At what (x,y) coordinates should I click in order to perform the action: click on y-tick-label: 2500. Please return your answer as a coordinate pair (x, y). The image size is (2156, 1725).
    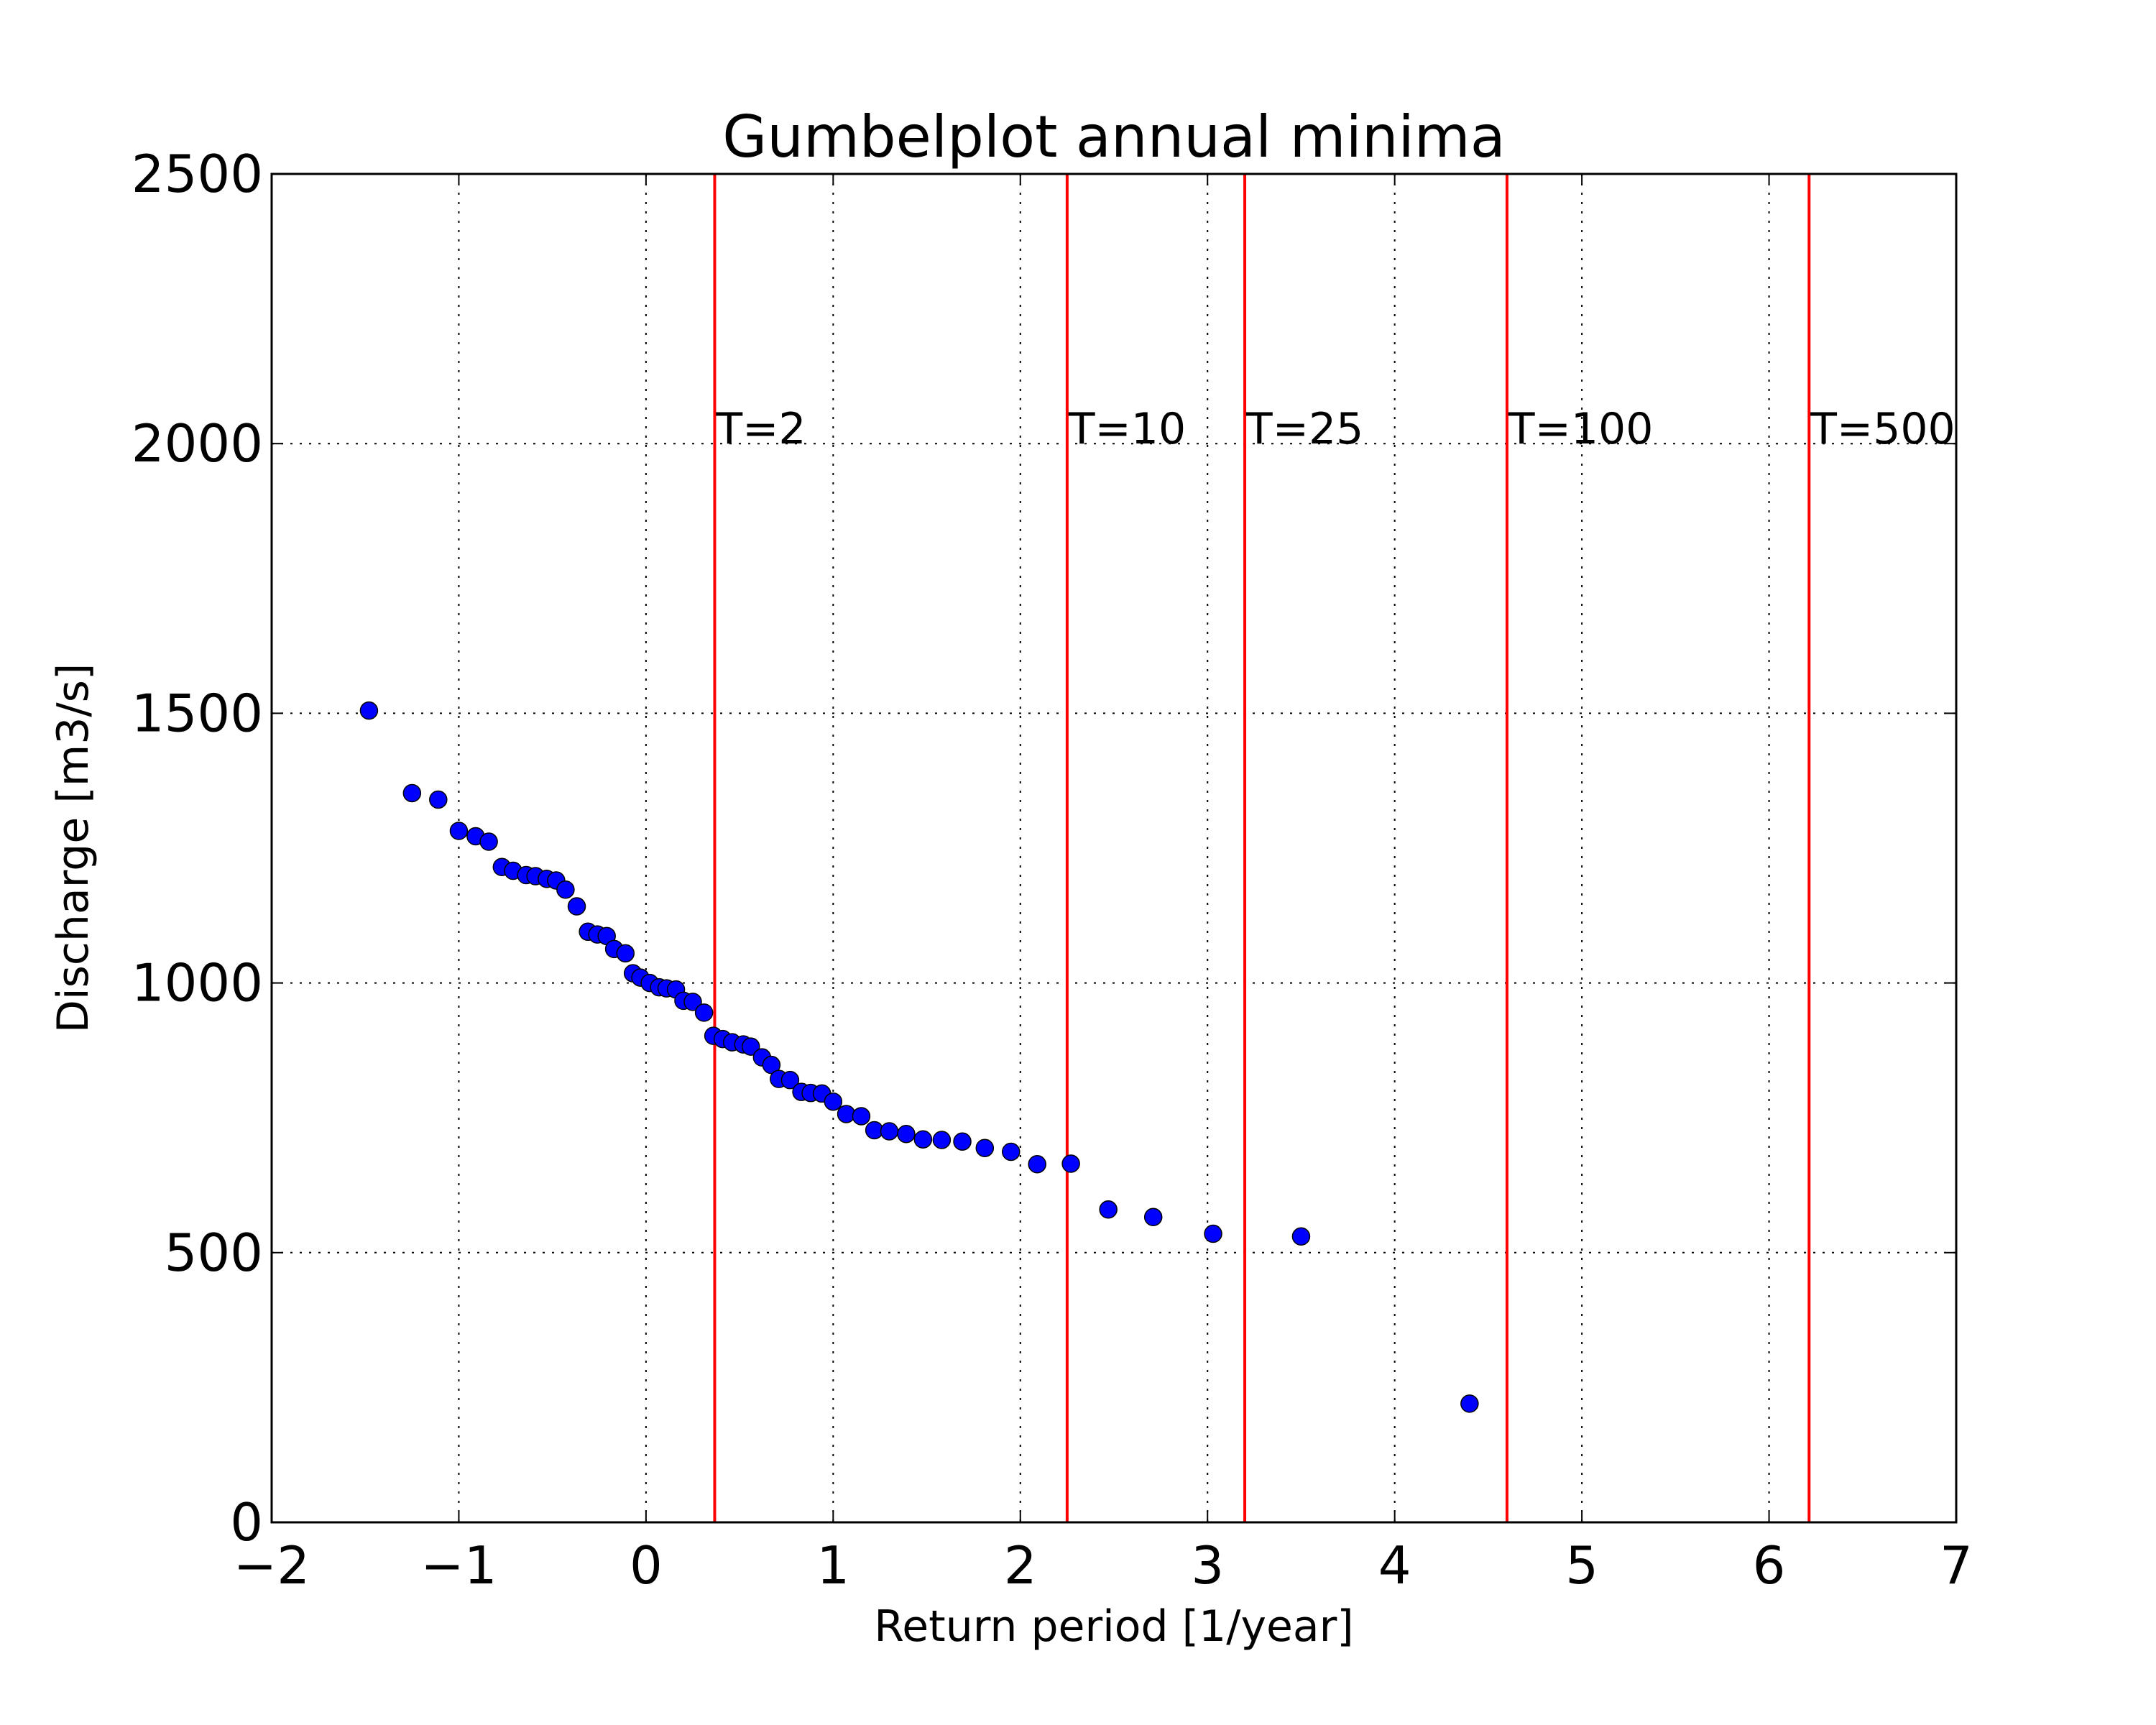
    Looking at the image, I should click on (198, 174).